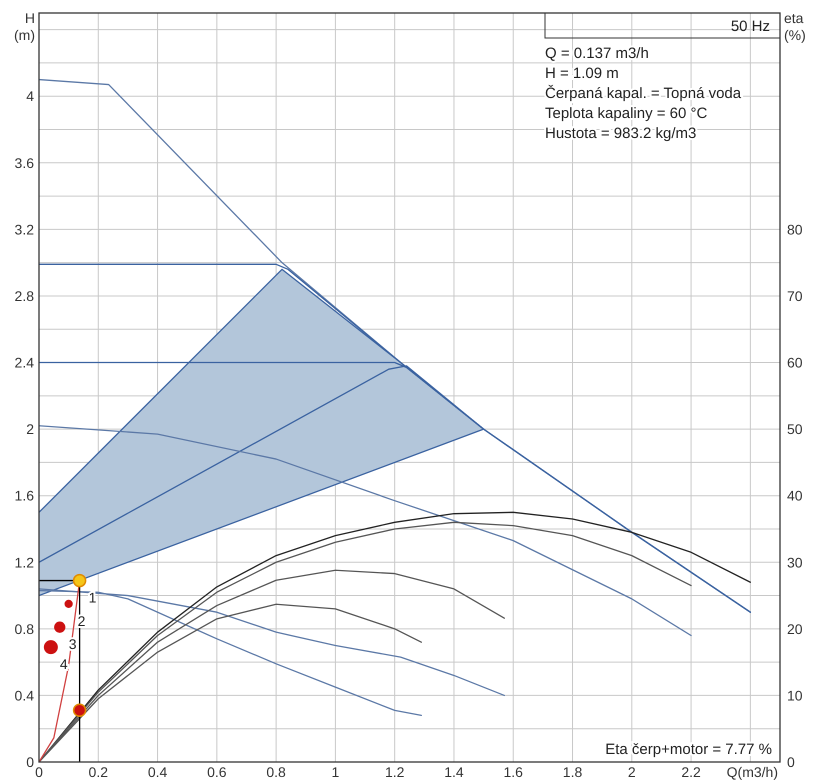 The image size is (813, 780). Describe the element at coordinates (24, 162) in the screenshot. I see `y-tick-label: 3.6` at that location.